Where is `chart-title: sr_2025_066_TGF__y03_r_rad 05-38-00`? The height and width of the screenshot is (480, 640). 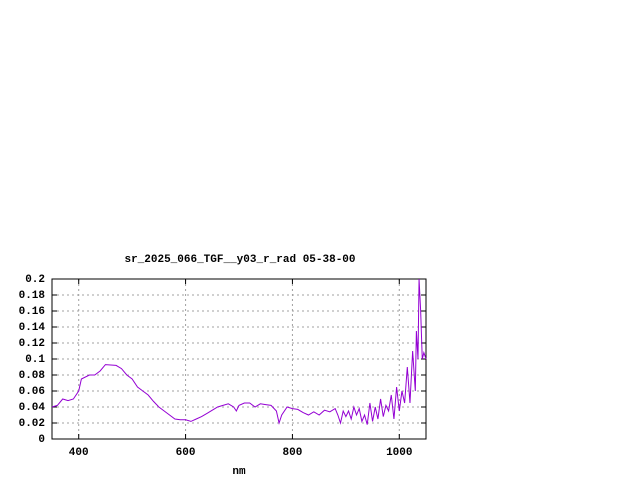 chart-title: sr_2025_066_TGF__y03_r_rad 05-38-00 is located at coordinates (239, 260).